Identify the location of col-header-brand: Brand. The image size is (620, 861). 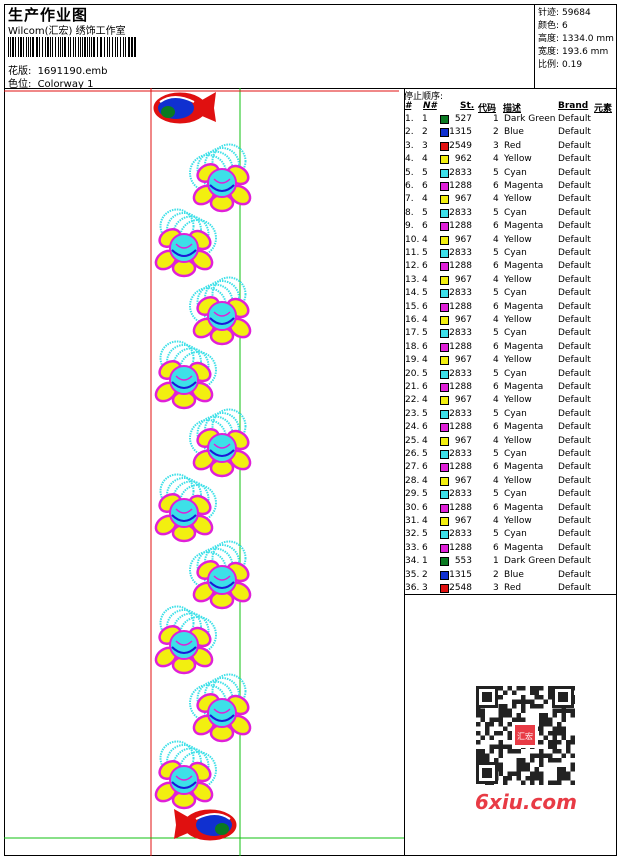
(573, 106).